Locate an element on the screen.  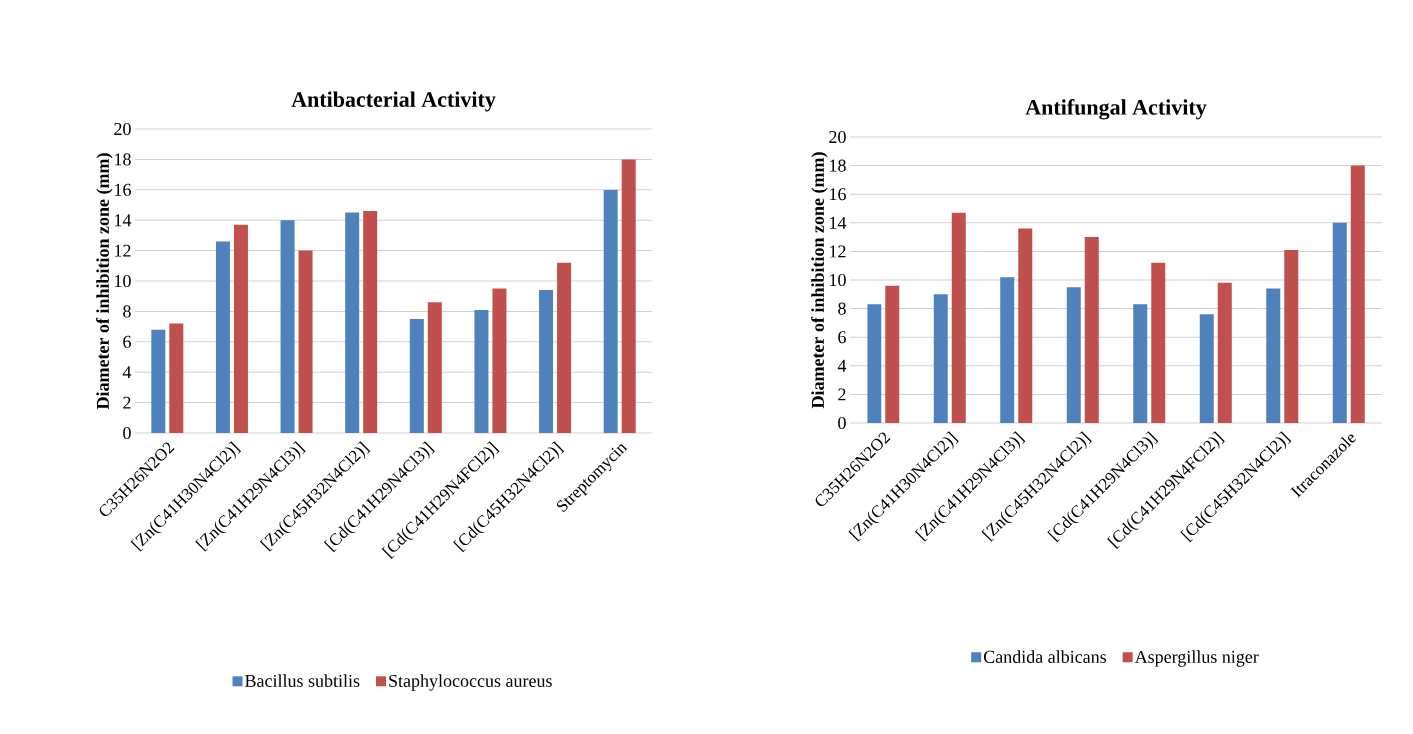
legend-label: Staphylococcus aureus is located at coordinates (470, 682).